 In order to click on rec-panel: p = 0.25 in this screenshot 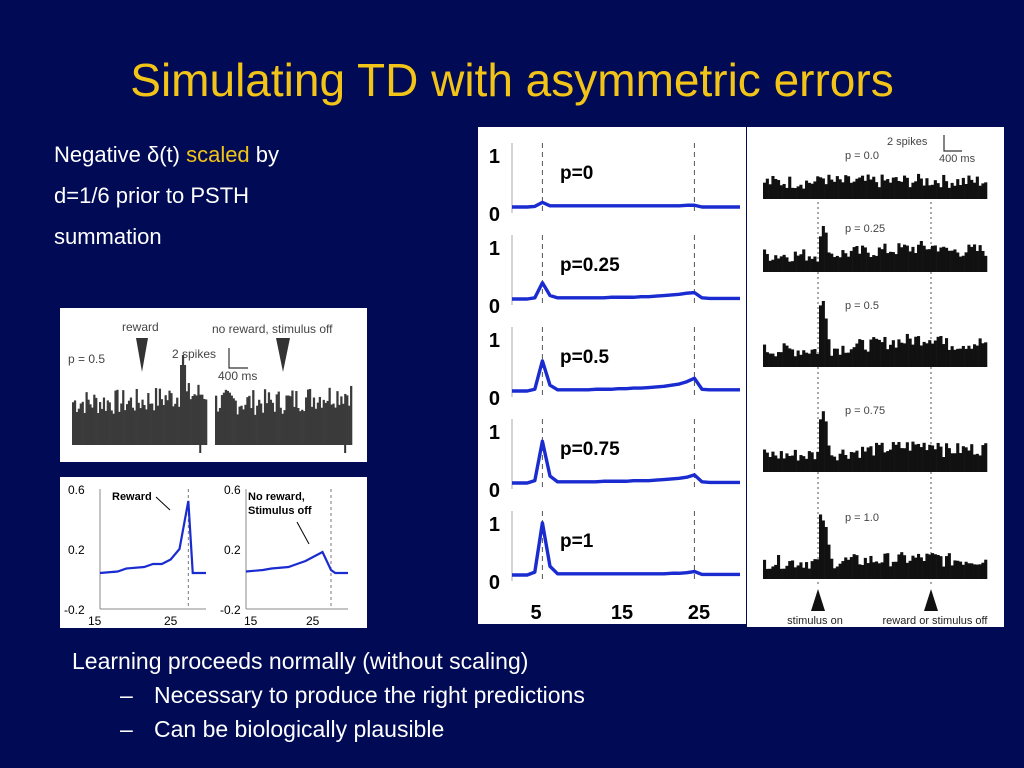, I will do `click(875, 247)`.